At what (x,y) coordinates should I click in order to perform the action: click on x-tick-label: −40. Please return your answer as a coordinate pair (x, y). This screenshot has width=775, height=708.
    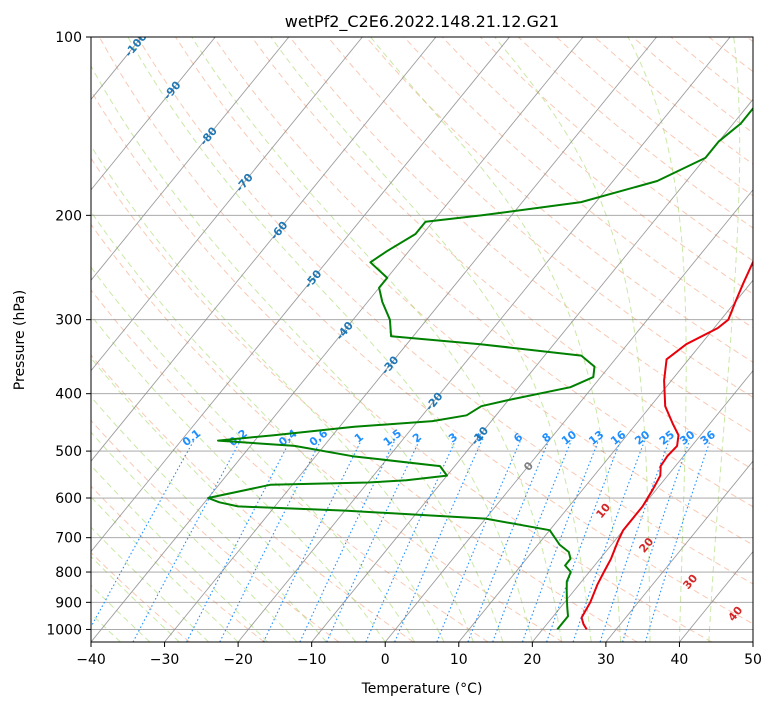
    Looking at the image, I should click on (91, 660).